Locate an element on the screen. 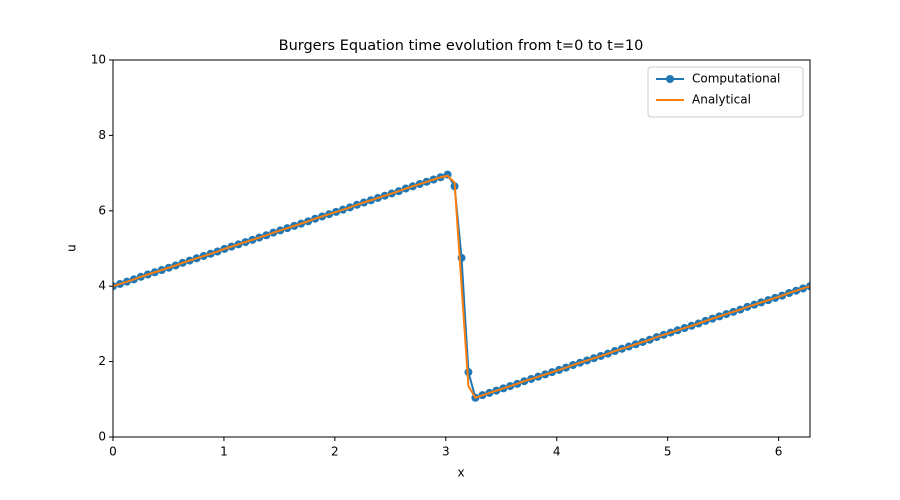 This screenshot has width=900, height=500. x-tick-label: 3 is located at coordinates (446, 452).